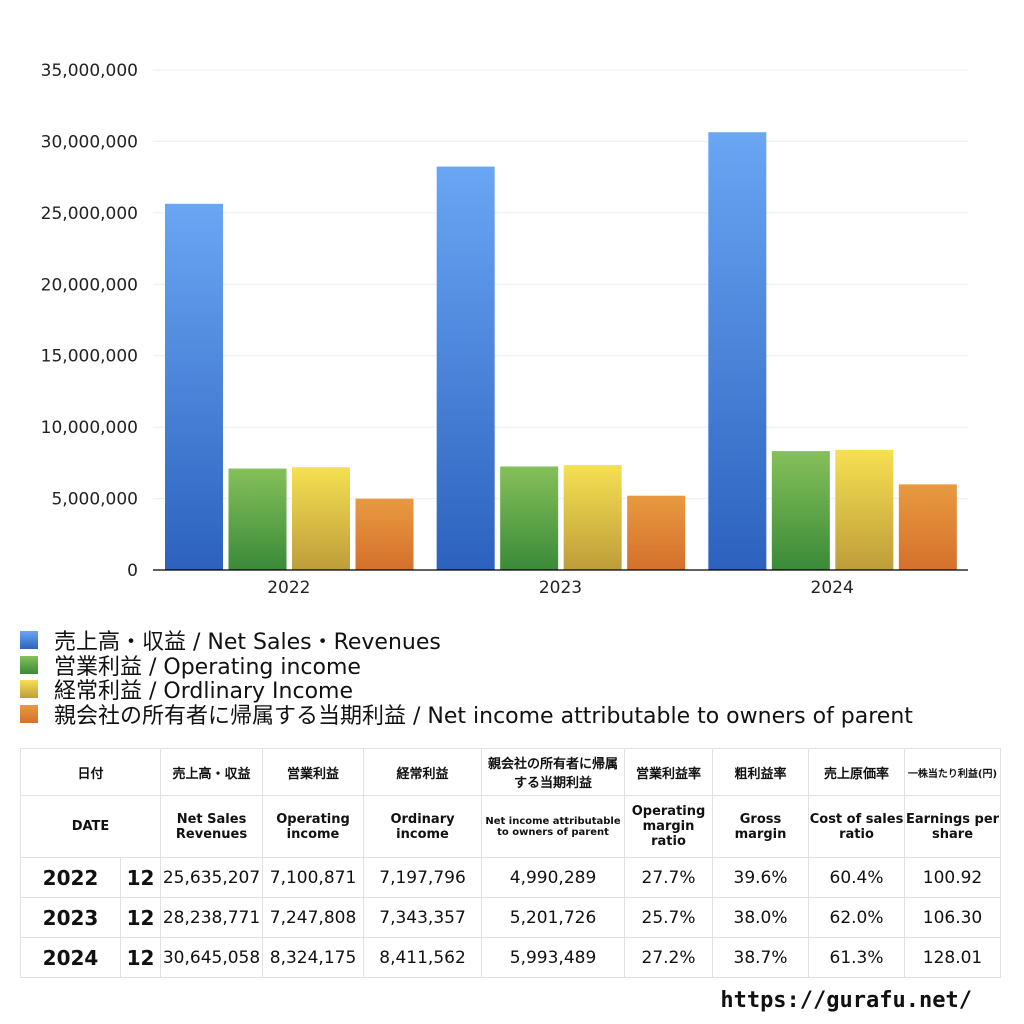  Describe the element at coordinates (207, 667) in the screenshot. I see `legend-label: 営業利益 / Operating income` at that location.